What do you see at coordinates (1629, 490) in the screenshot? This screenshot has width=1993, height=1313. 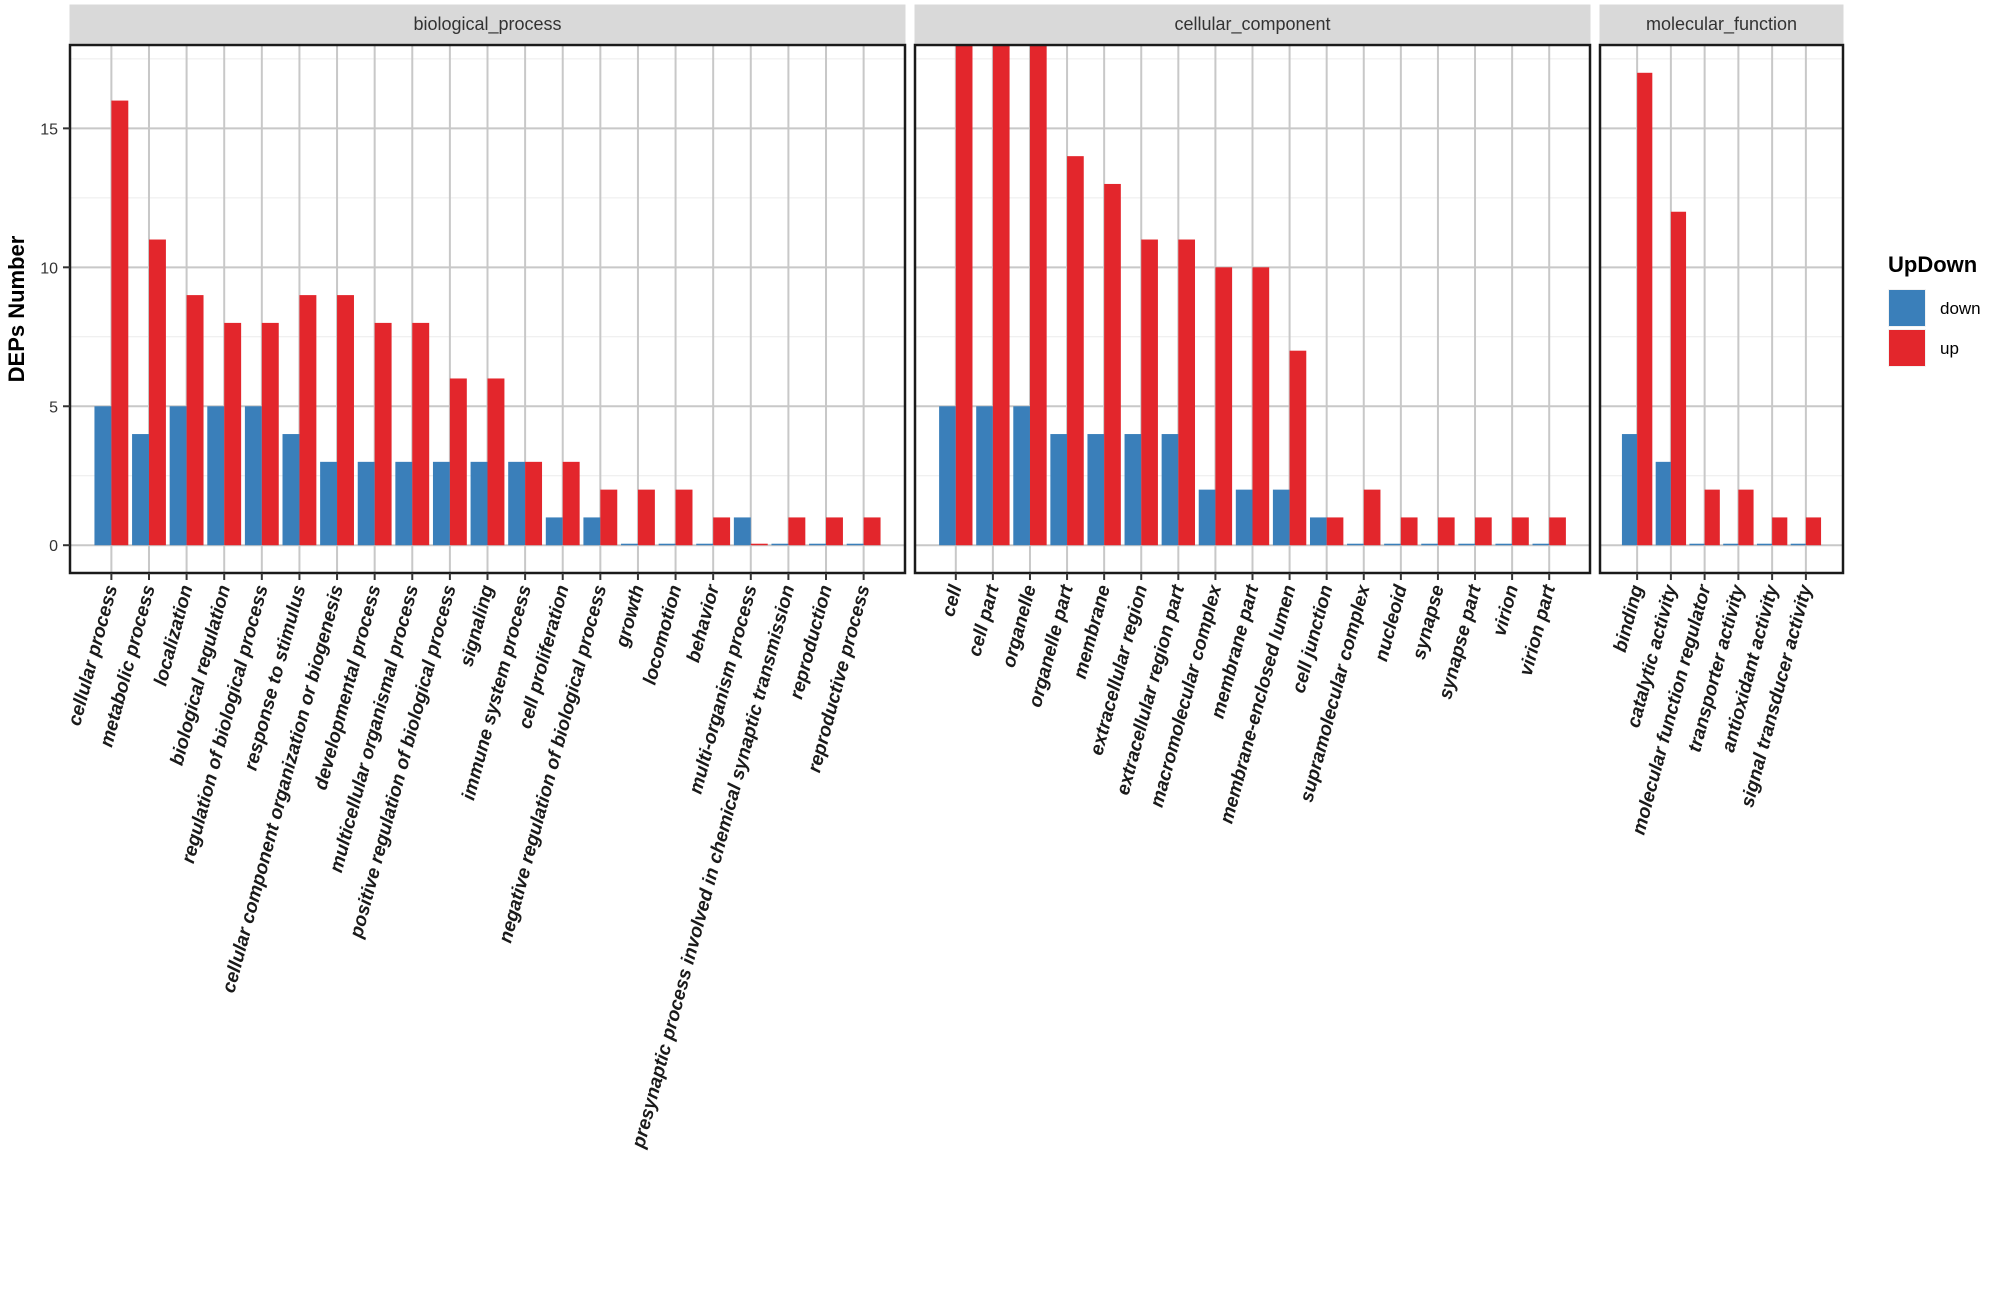 I see `bar-down-binding` at bounding box center [1629, 490].